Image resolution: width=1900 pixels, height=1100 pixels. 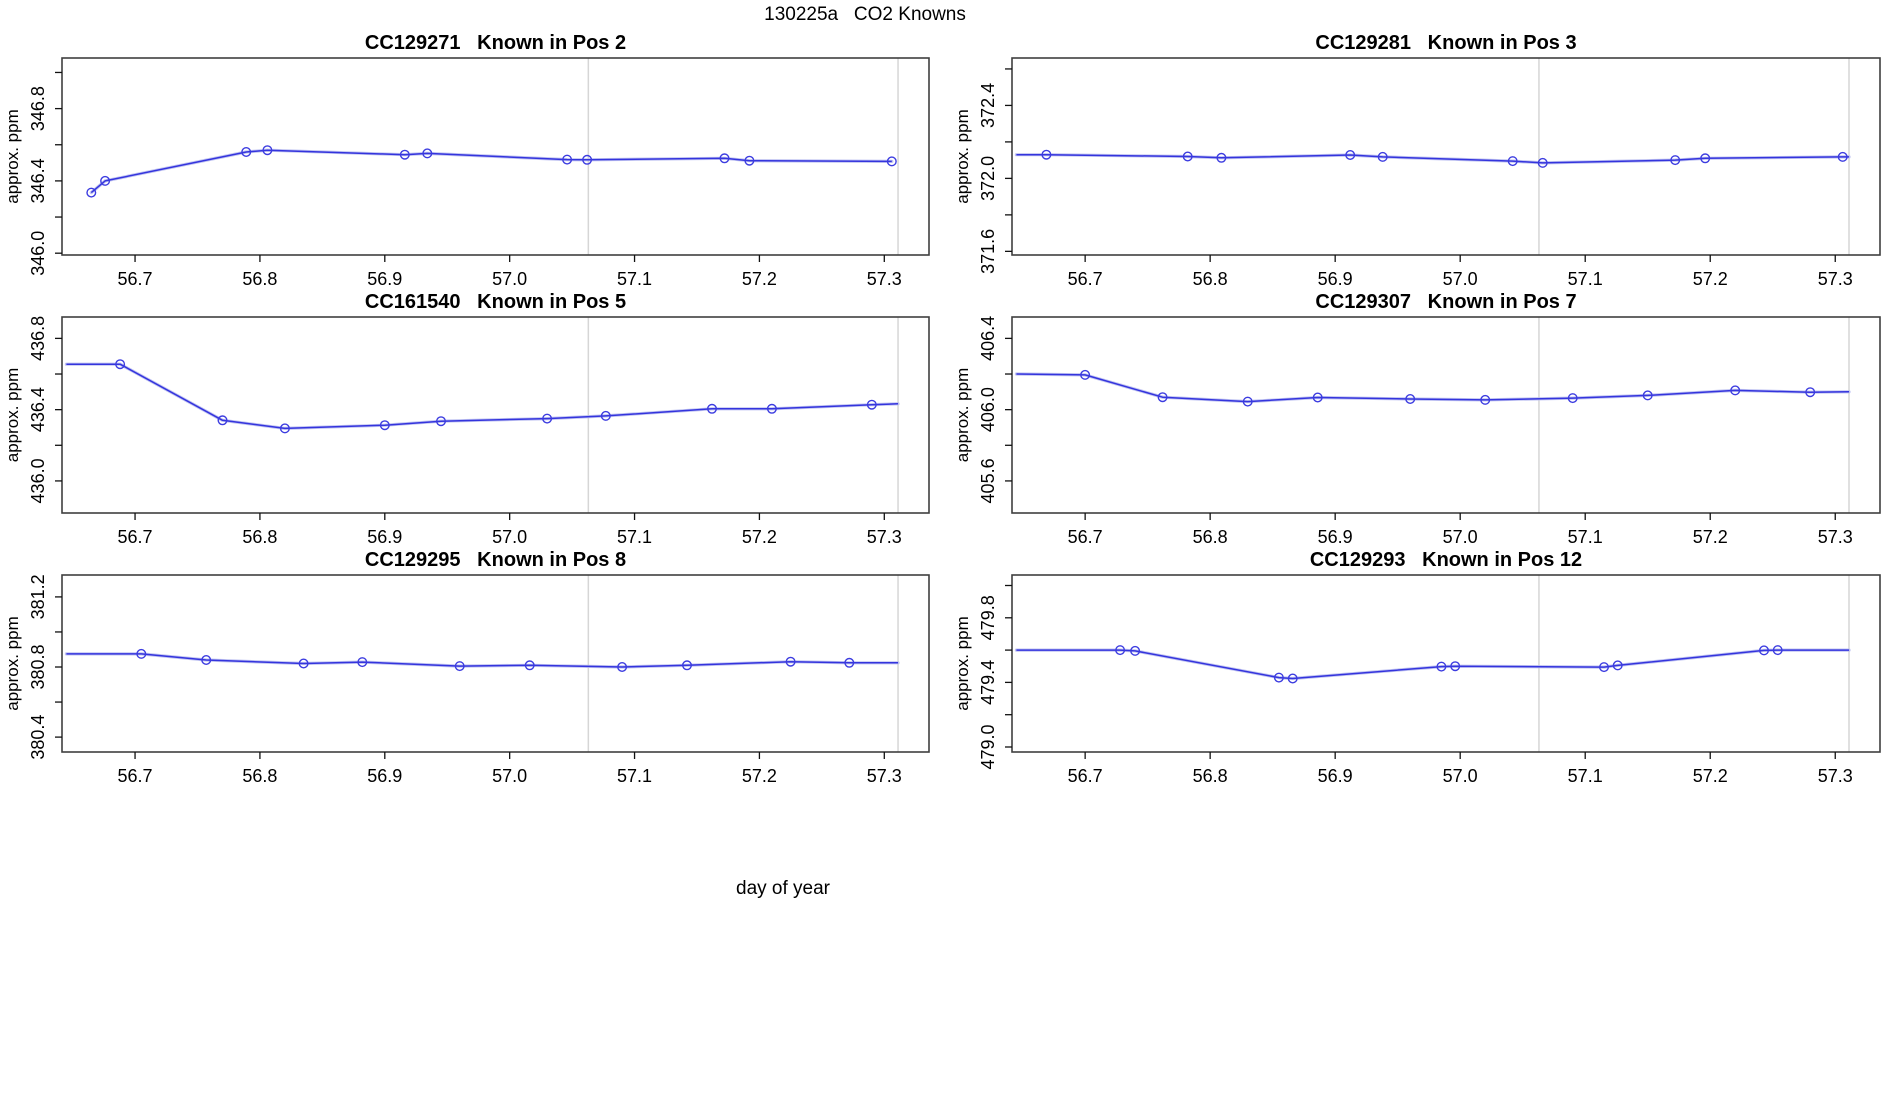 I want to click on y-tick-label: 436.4, so click(x=38, y=409).